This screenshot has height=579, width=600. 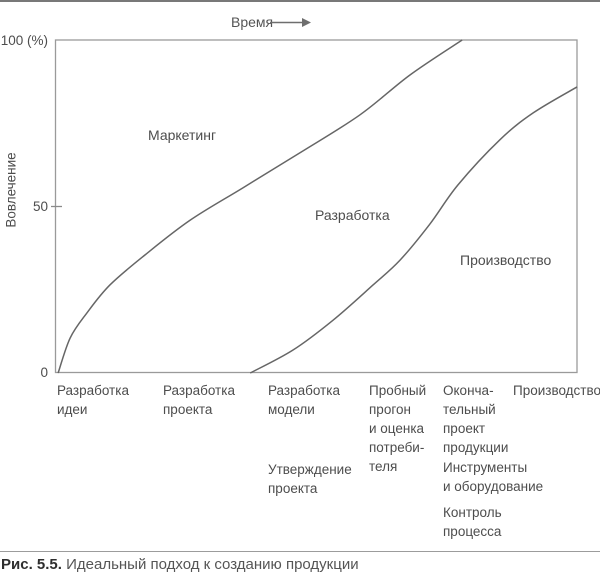 What do you see at coordinates (300, 551) in the screenshot?
I see `caption-separator` at bounding box center [300, 551].